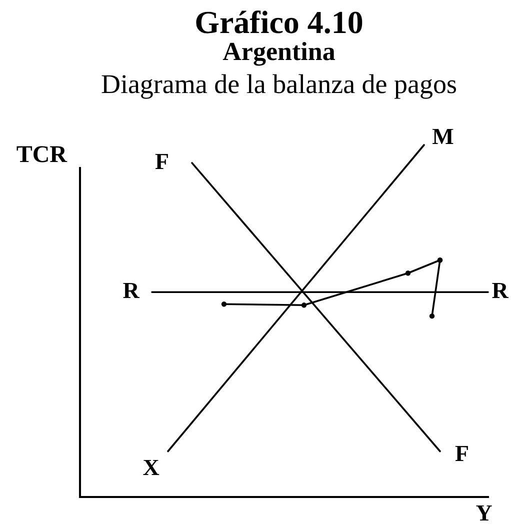  Describe the element at coordinates (151, 467) in the screenshot. I see `annotation: X` at that location.